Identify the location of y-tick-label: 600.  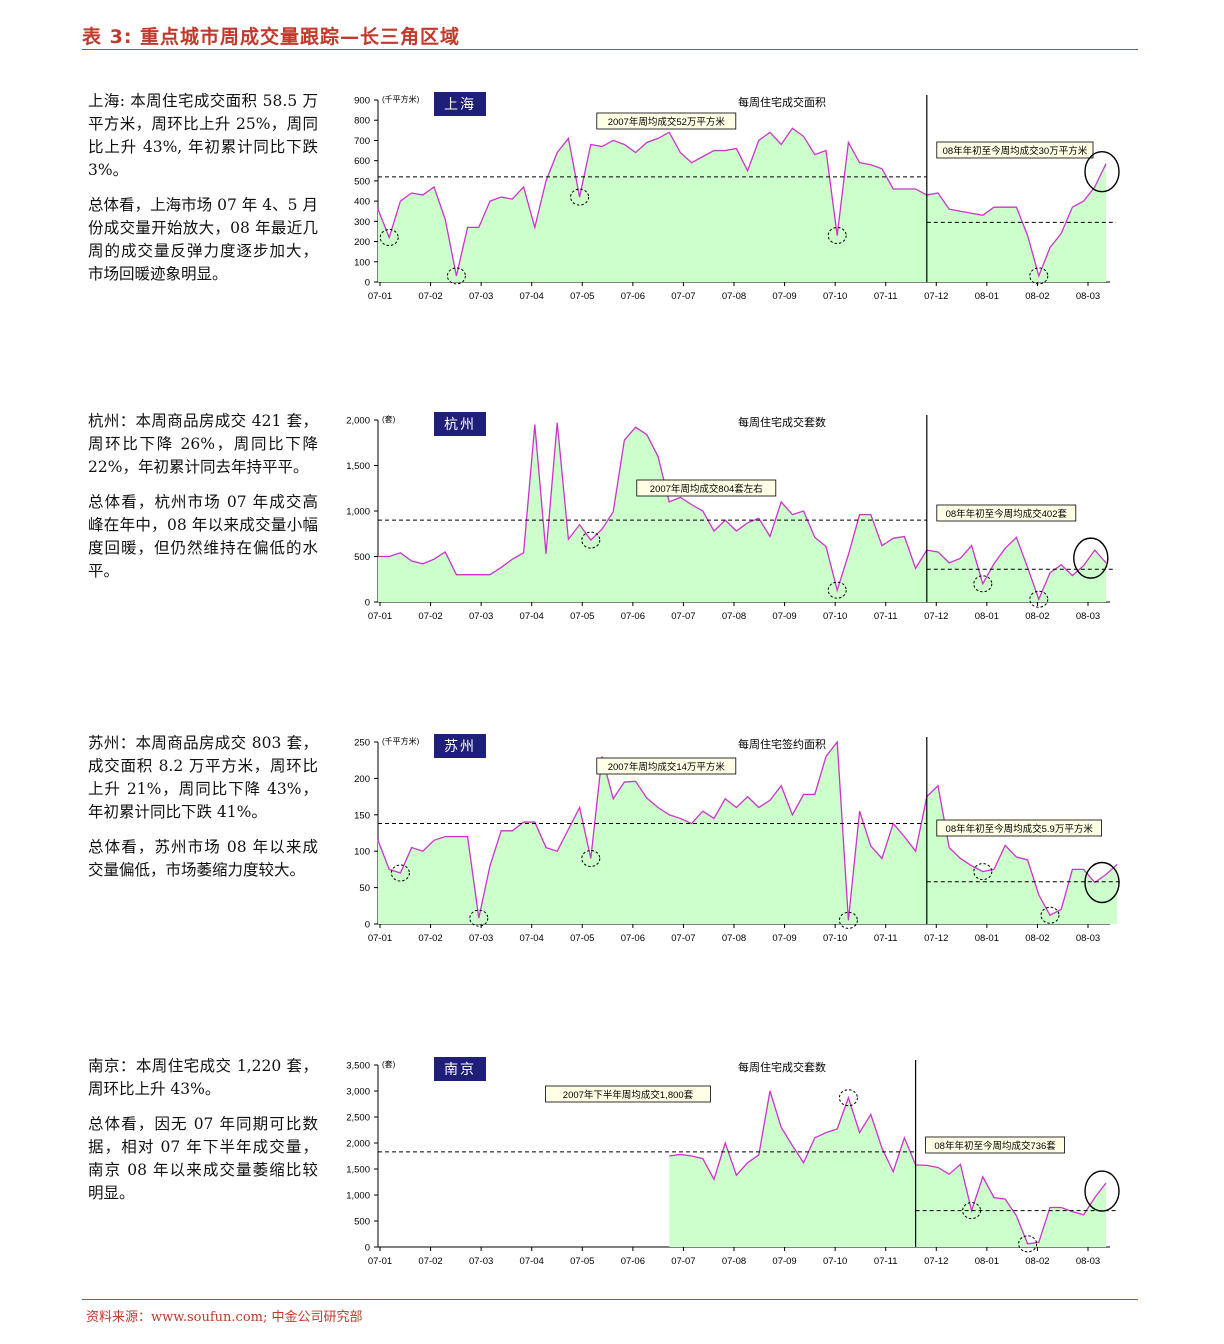
(362, 161).